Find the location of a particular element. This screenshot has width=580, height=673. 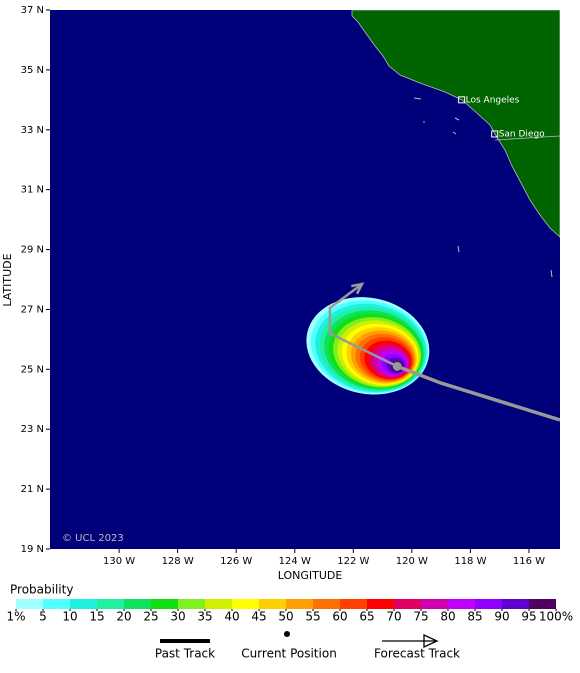

scale-tick-label: 50 is located at coordinates (285, 617).